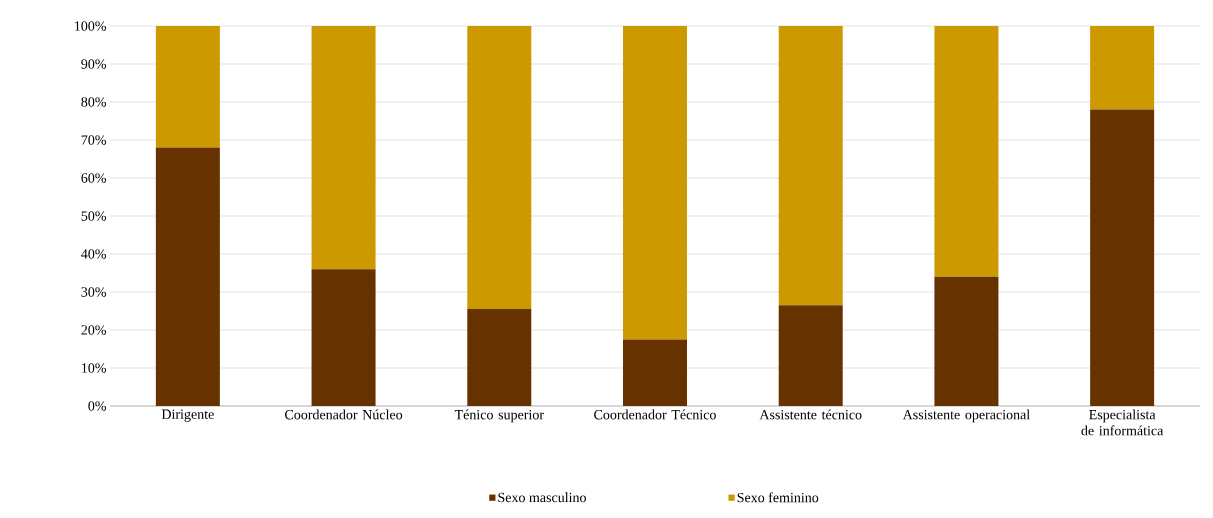  What do you see at coordinates (94, 178) in the screenshot?
I see `y-tick-label: 60%` at bounding box center [94, 178].